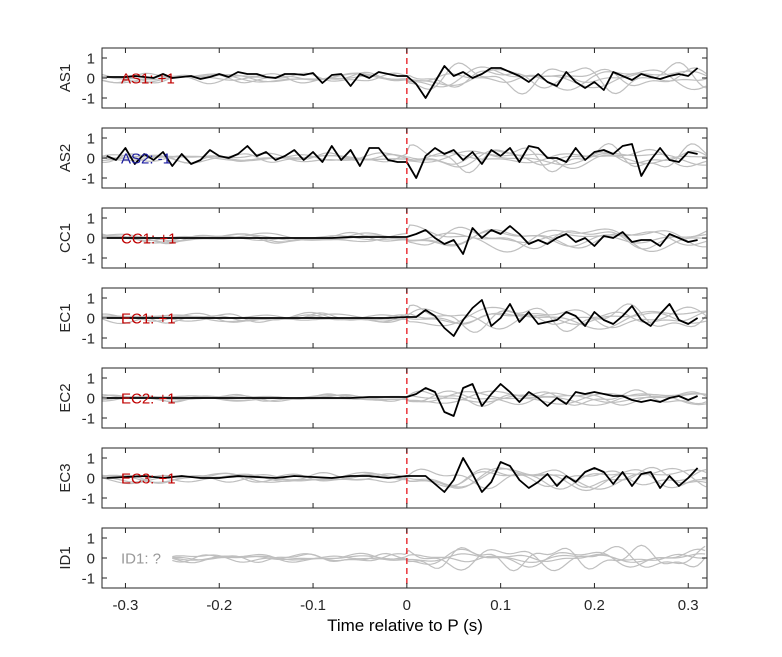  Describe the element at coordinates (148, 79) in the screenshot. I see `polarity-annotation: AS1: +1` at that location.